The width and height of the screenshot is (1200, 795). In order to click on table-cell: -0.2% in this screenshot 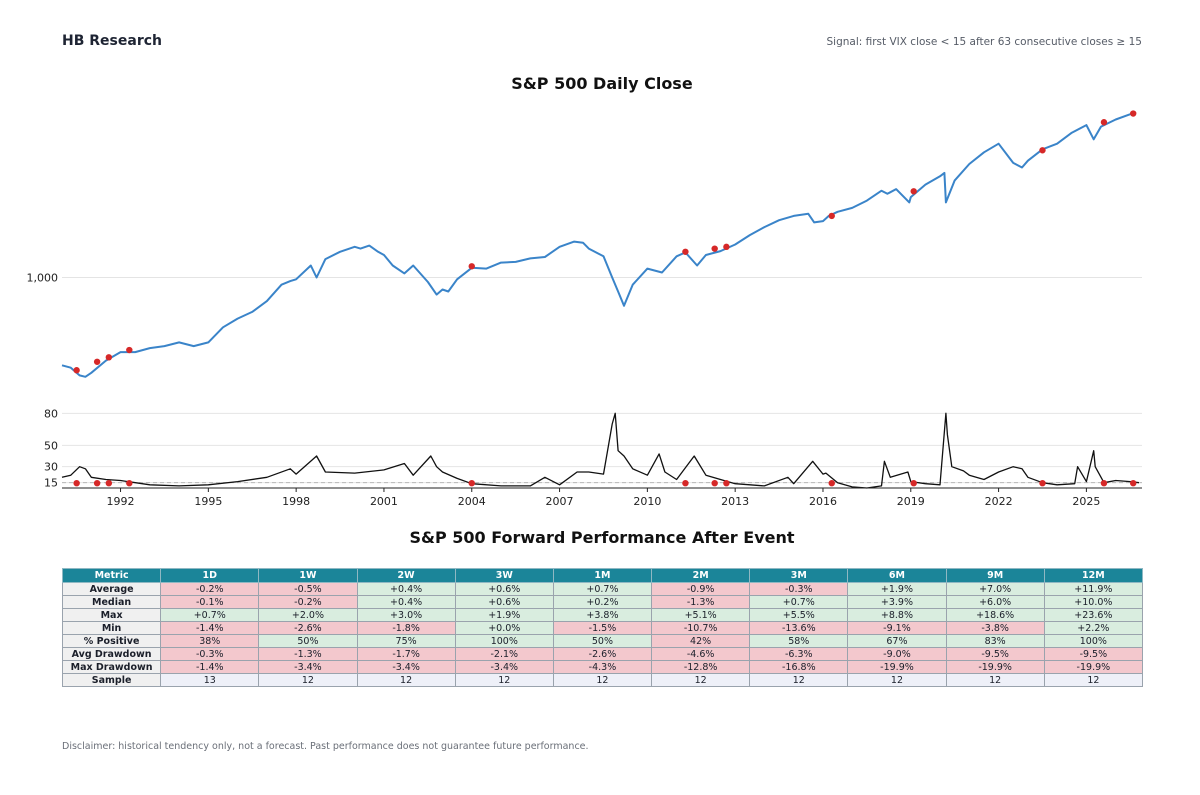, I will do `click(308, 602)`.